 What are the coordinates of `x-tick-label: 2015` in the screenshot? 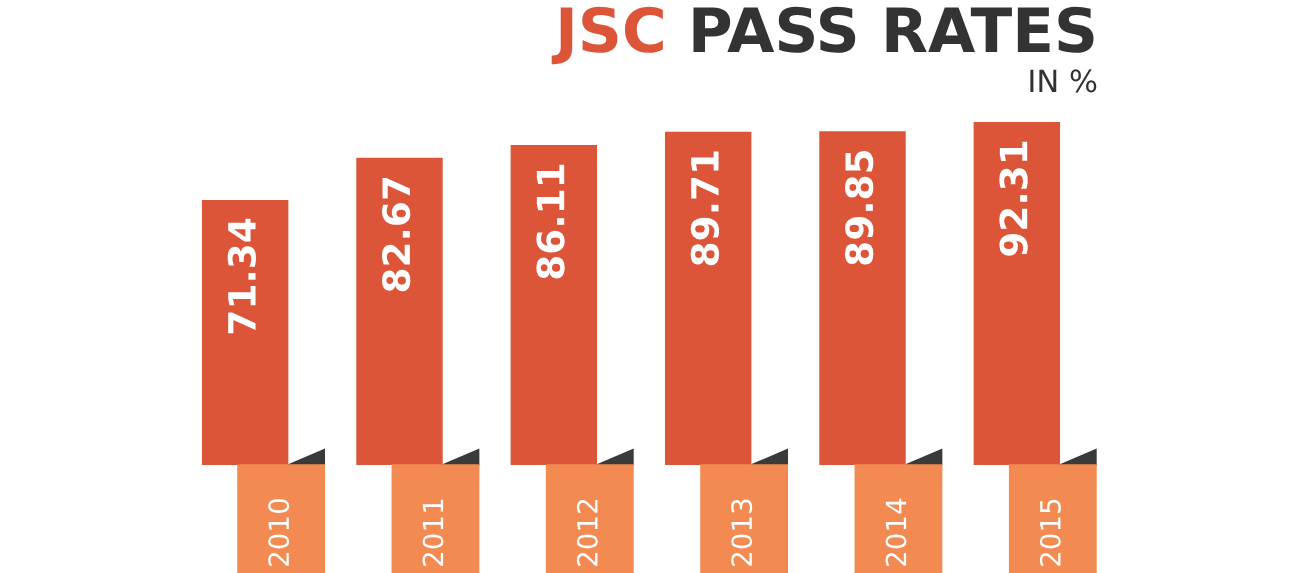 It's located at (1050, 532).